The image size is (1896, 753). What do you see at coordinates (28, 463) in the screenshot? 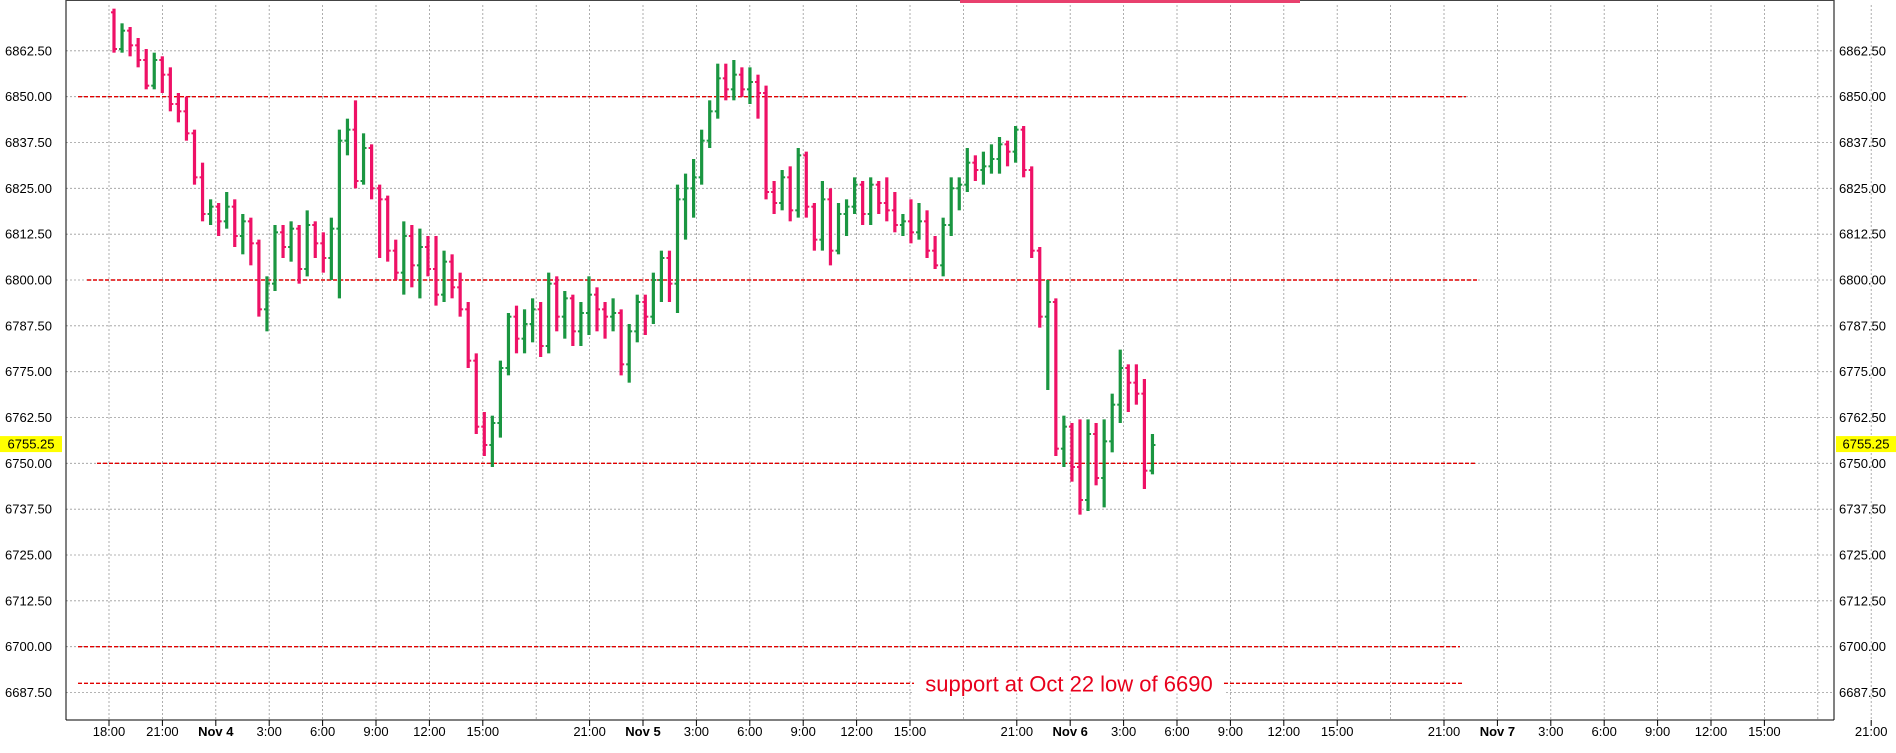
I see `y-tick-label-left: 6750.00` at bounding box center [28, 463].